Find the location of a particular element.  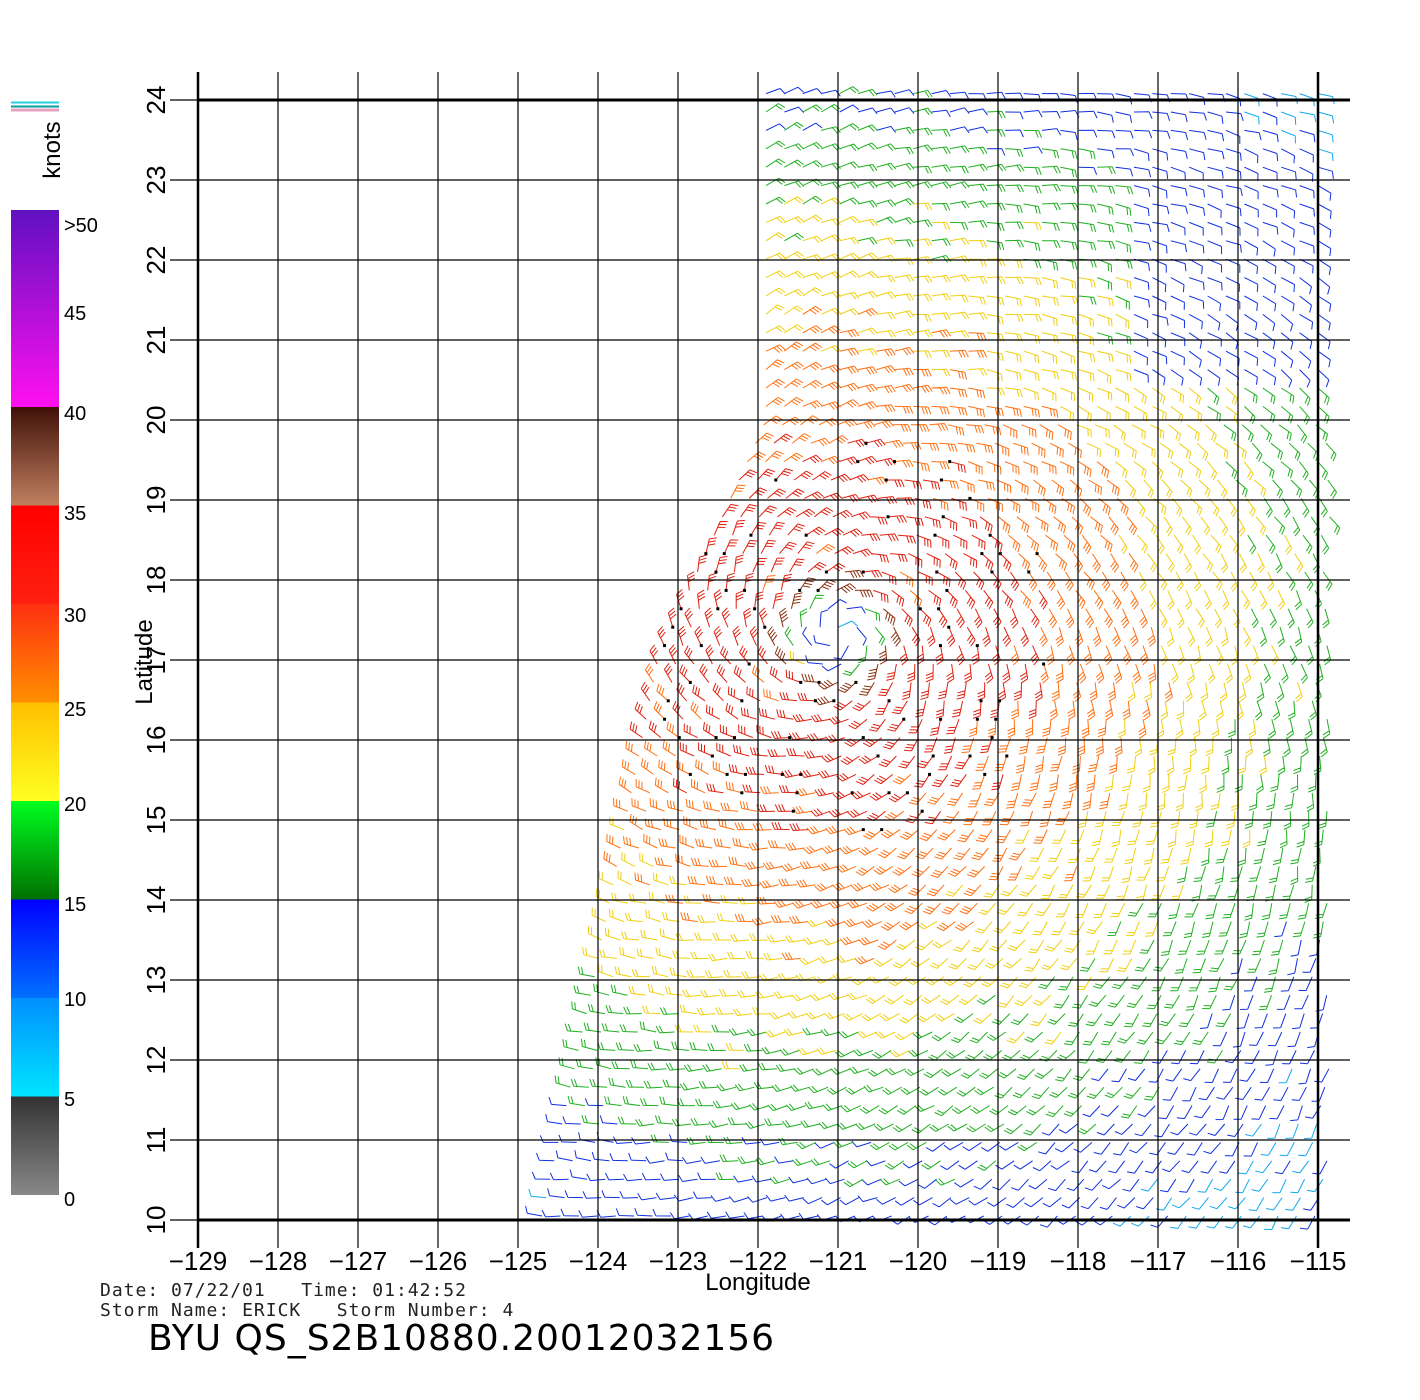

time-value: 01:42:52 is located at coordinates (419, 1290).